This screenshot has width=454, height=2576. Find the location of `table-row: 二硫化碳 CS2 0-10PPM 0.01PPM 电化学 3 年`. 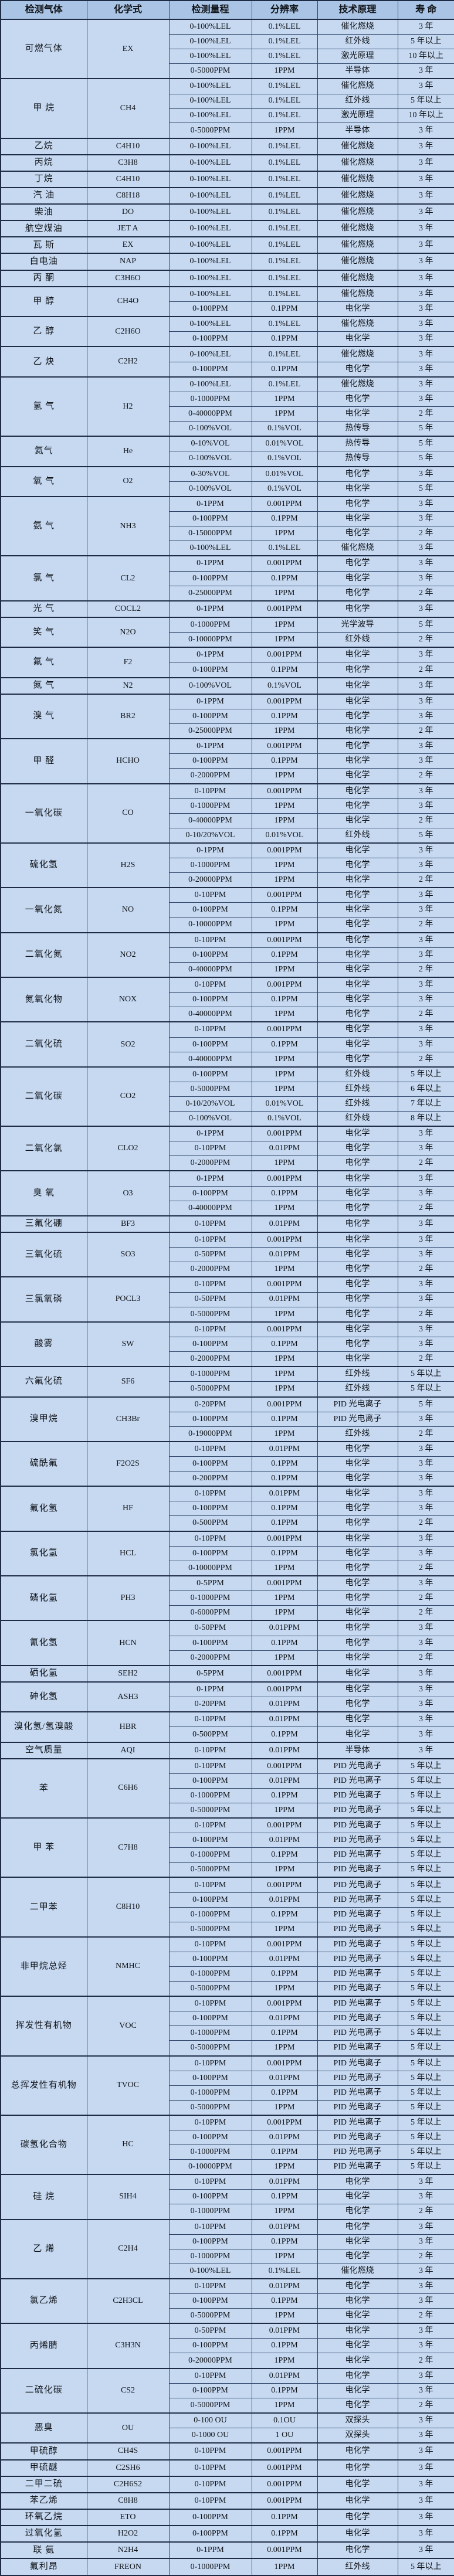

table-row: 二硫化碳 CS2 0-10PPM 0.01PPM 电化学 3 年 is located at coordinates (227, 2391).